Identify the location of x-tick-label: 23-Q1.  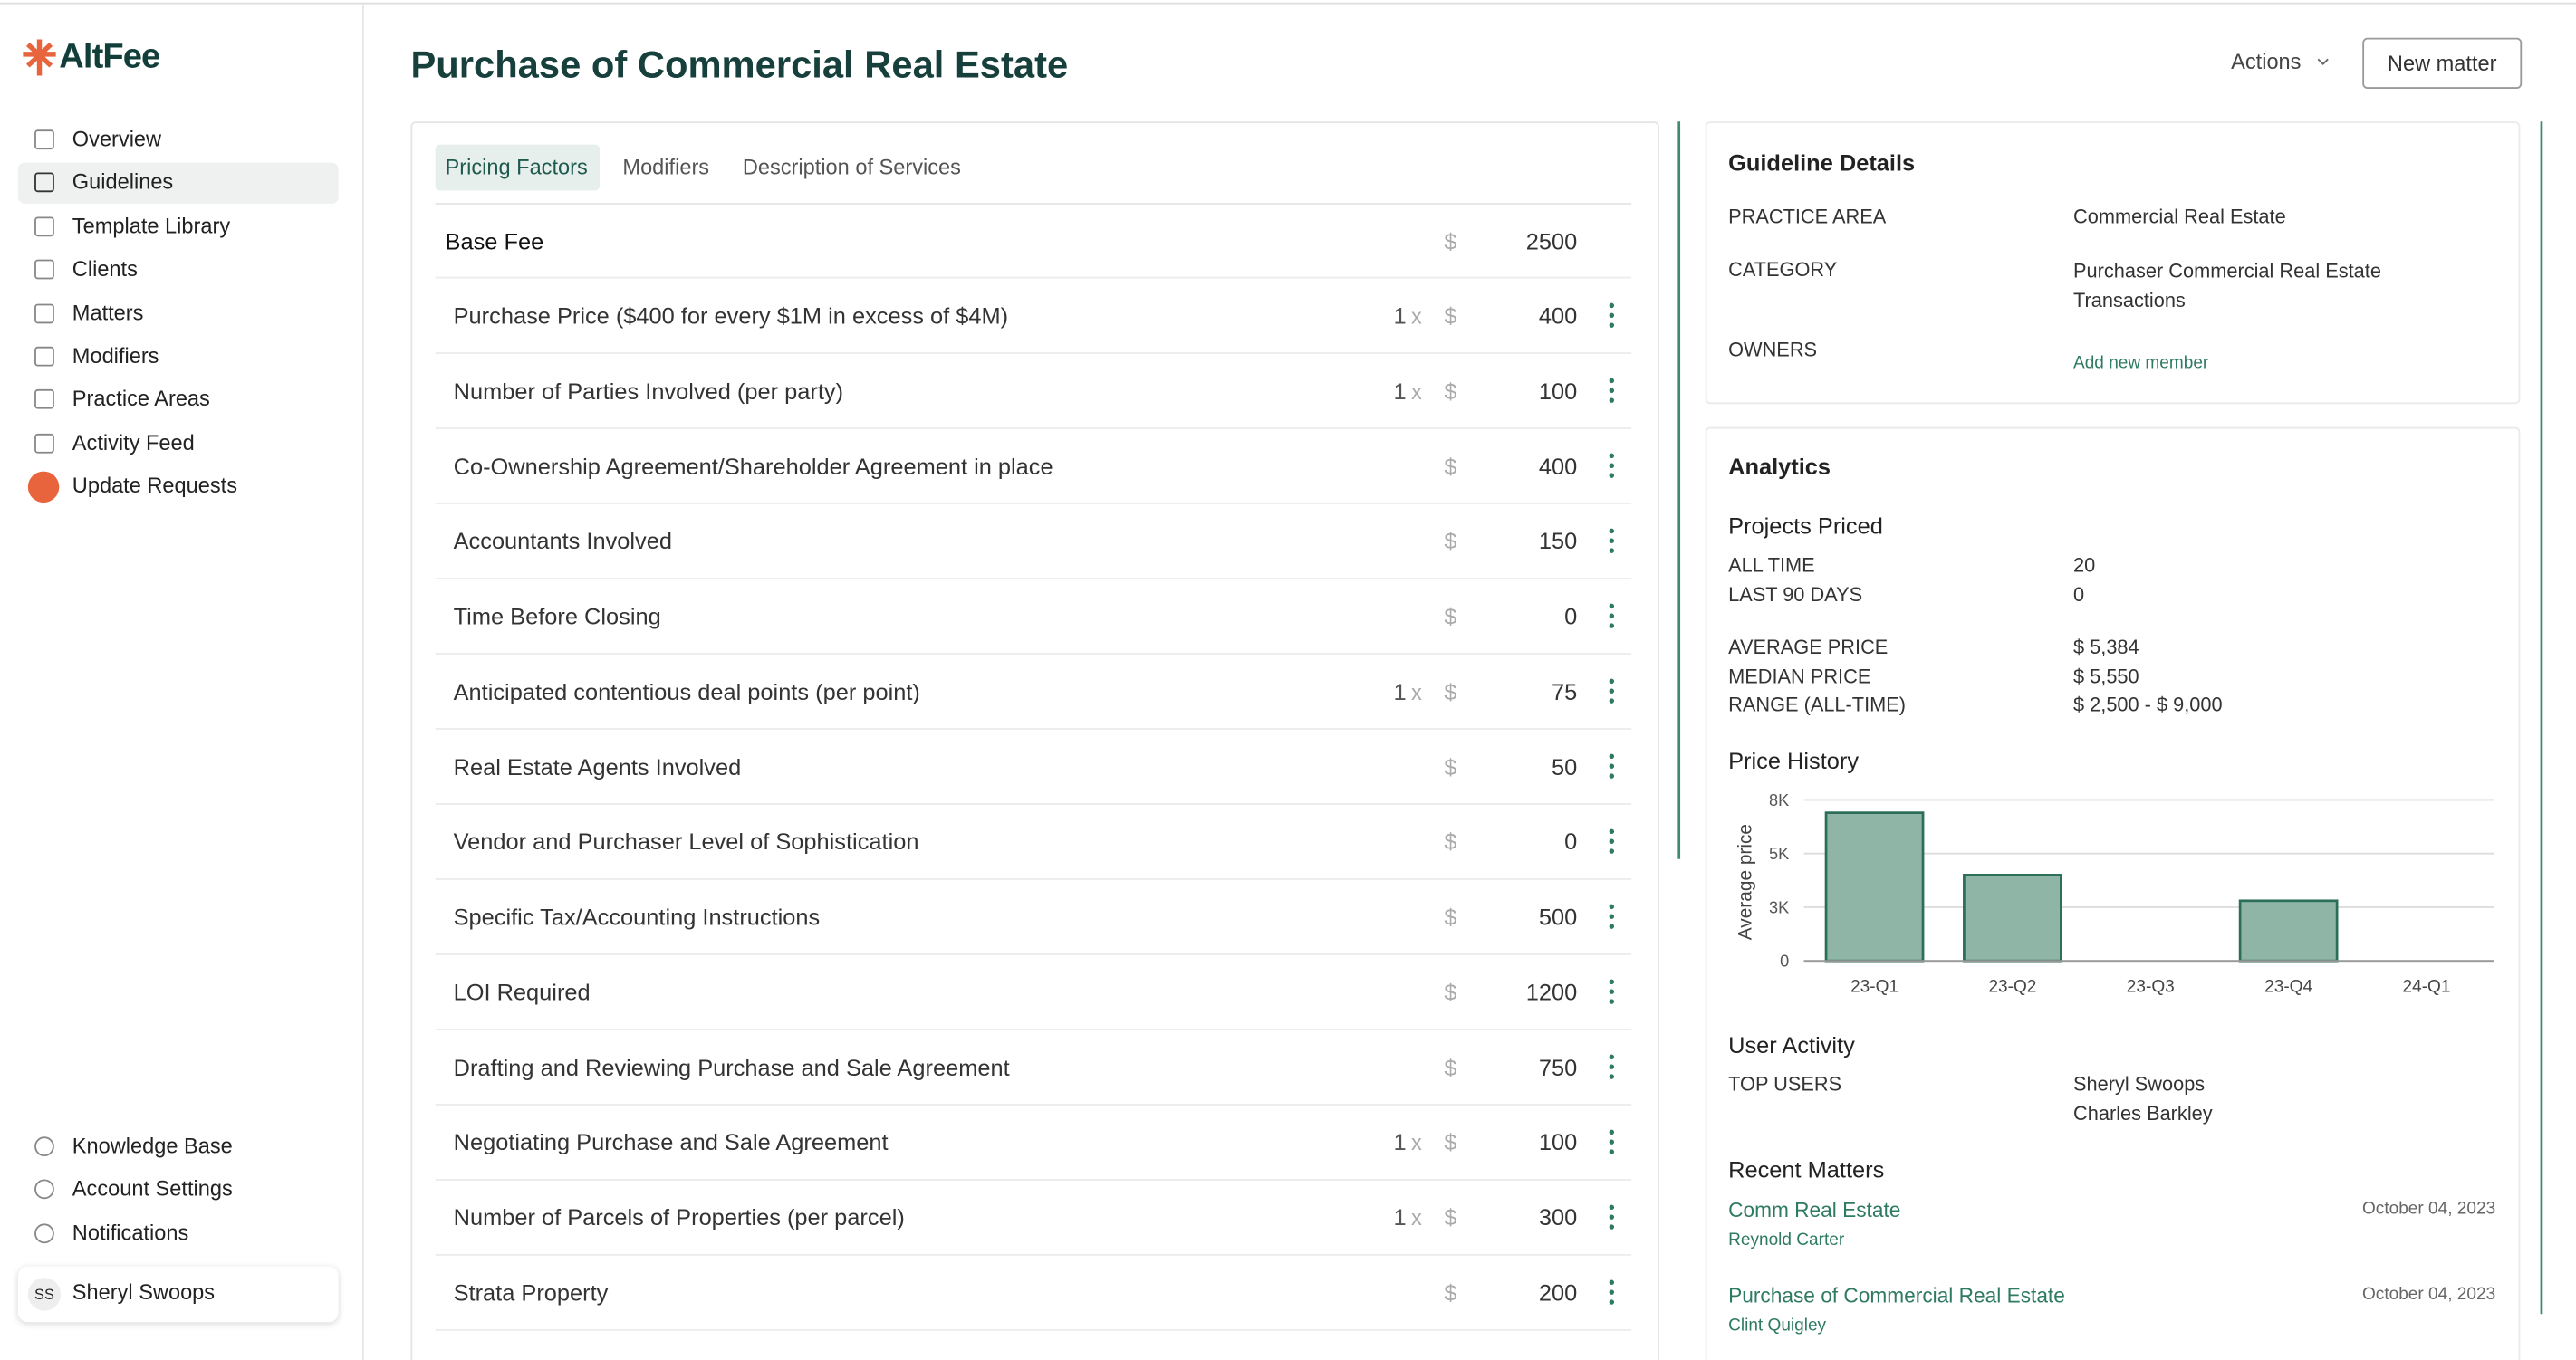
(1874, 987).